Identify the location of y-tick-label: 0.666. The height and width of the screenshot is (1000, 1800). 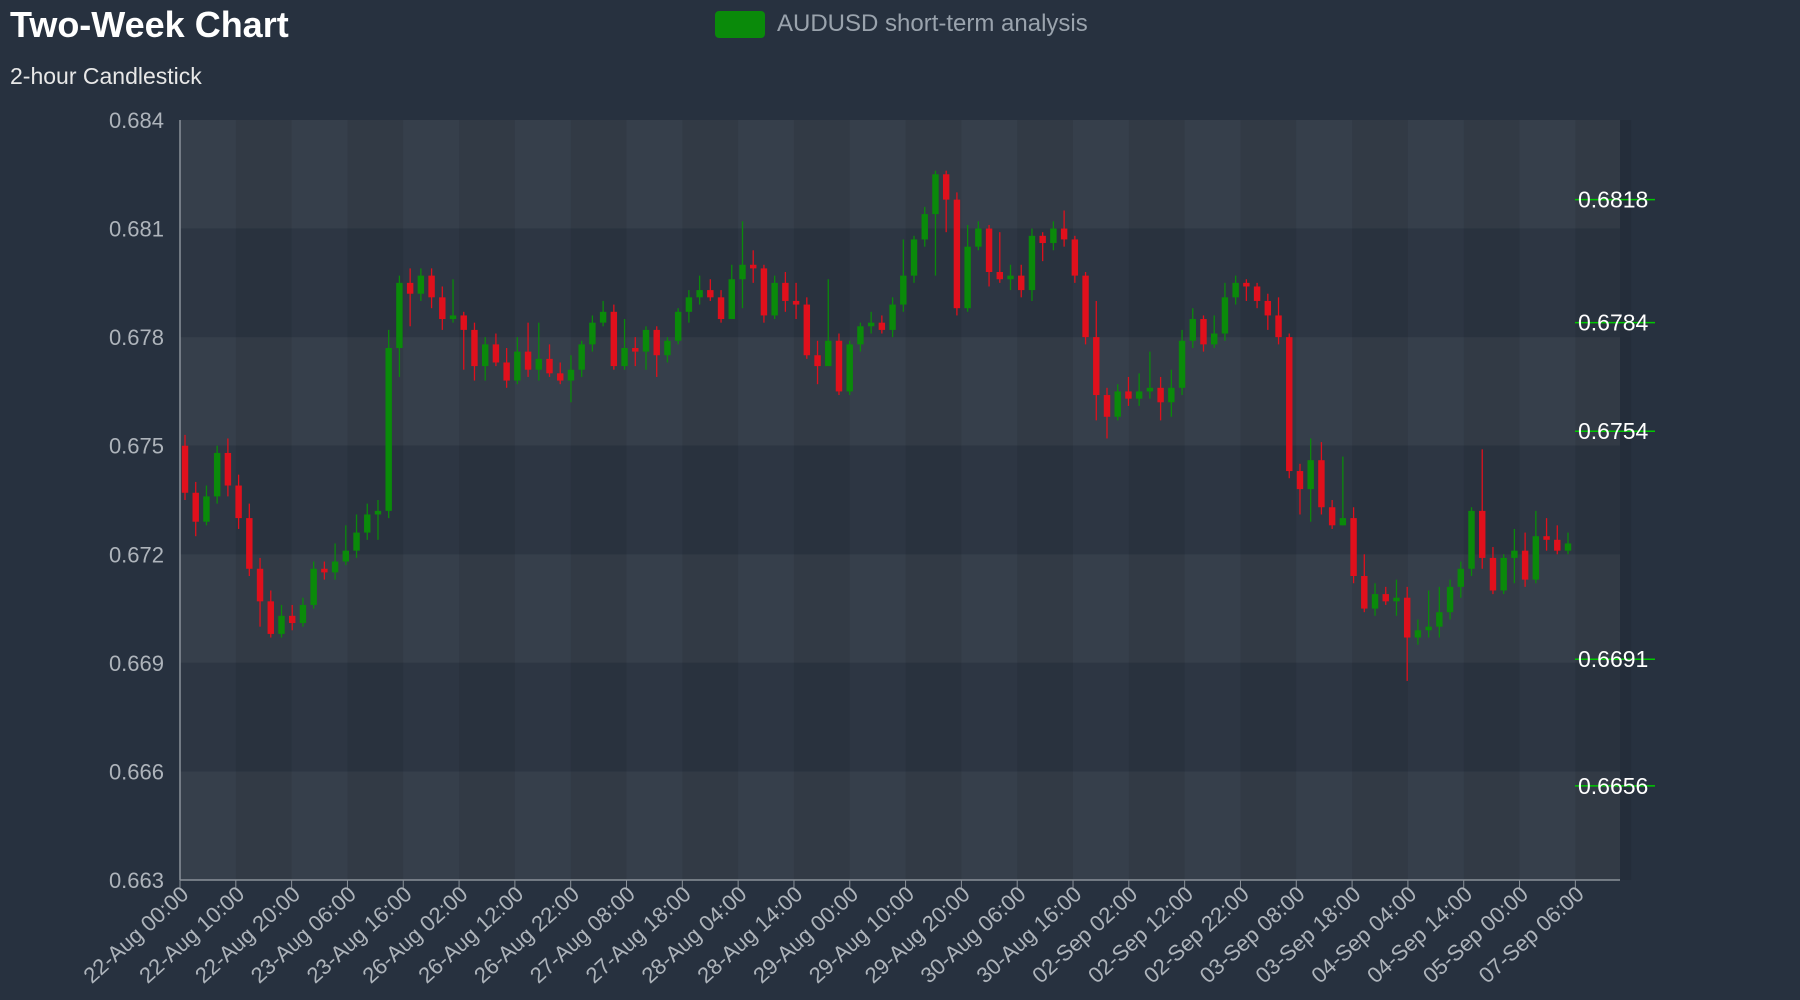
(136, 771).